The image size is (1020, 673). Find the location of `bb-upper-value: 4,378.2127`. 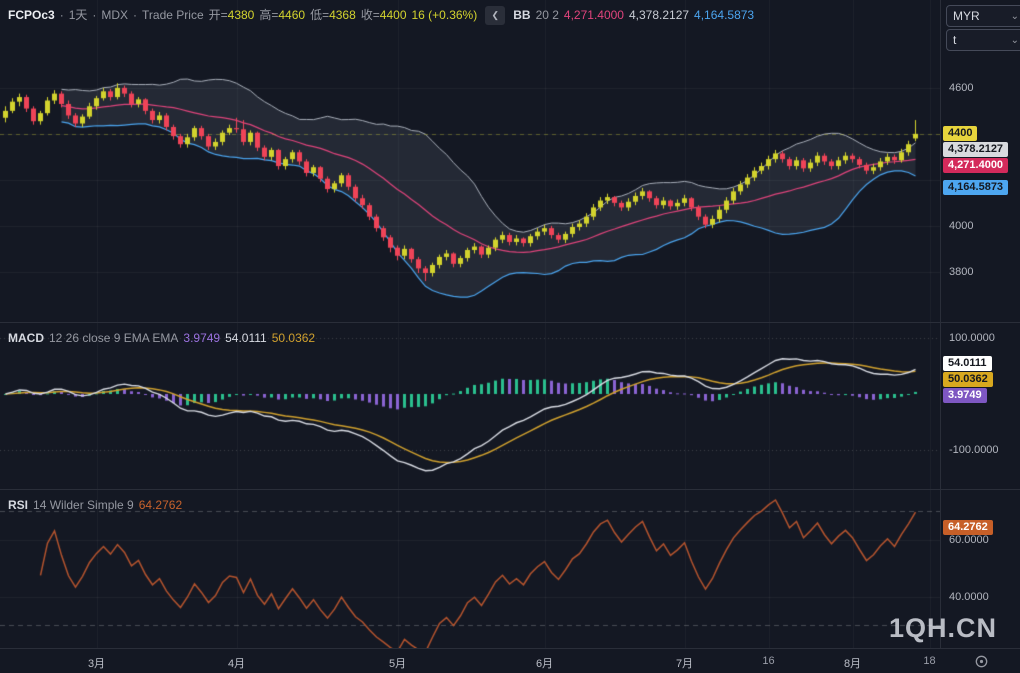

bb-upper-value: 4,378.2127 is located at coordinates (659, 15).